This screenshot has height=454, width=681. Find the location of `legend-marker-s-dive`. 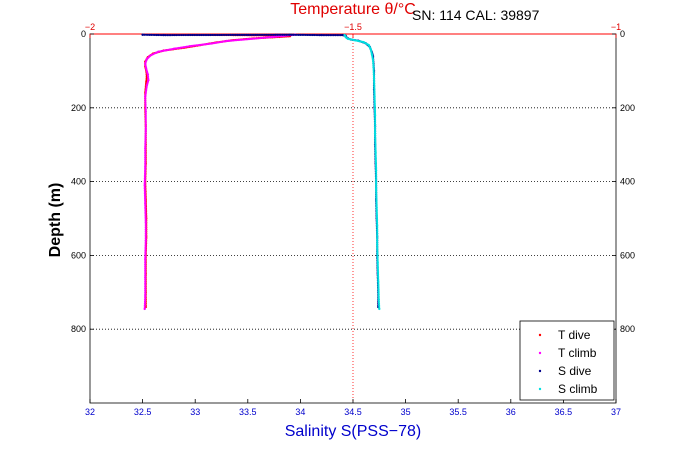

legend-marker-s-dive is located at coordinates (540, 371).